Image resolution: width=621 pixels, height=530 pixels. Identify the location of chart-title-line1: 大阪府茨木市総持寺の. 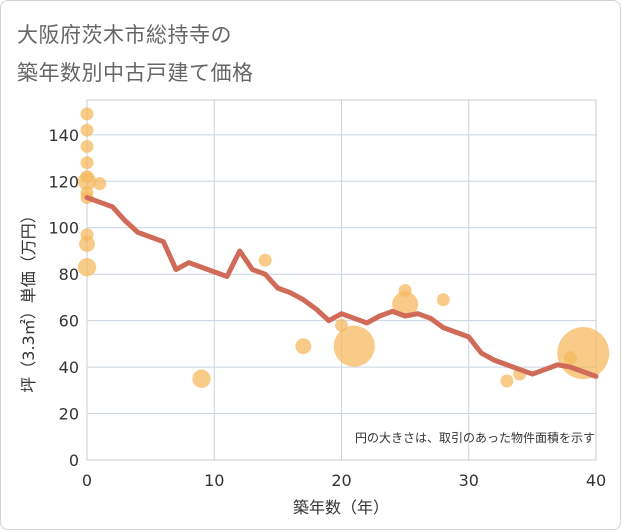
(124, 35).